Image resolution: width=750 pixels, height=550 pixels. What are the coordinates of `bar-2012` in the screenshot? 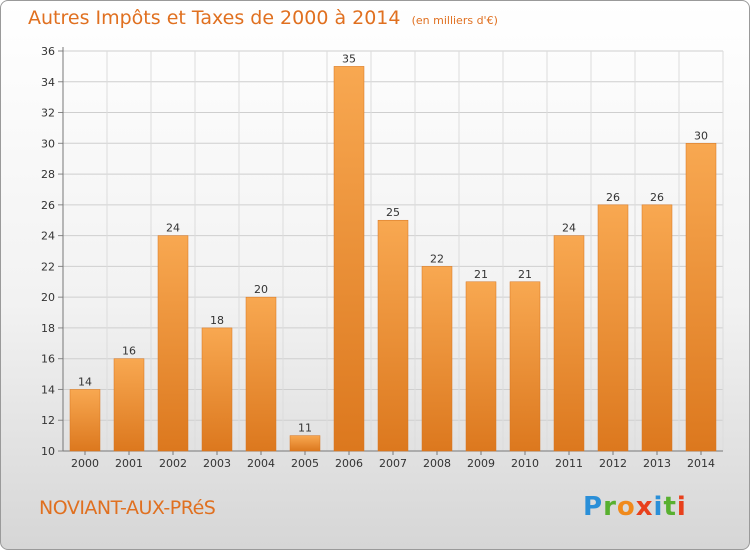 It's located at (613, 328).